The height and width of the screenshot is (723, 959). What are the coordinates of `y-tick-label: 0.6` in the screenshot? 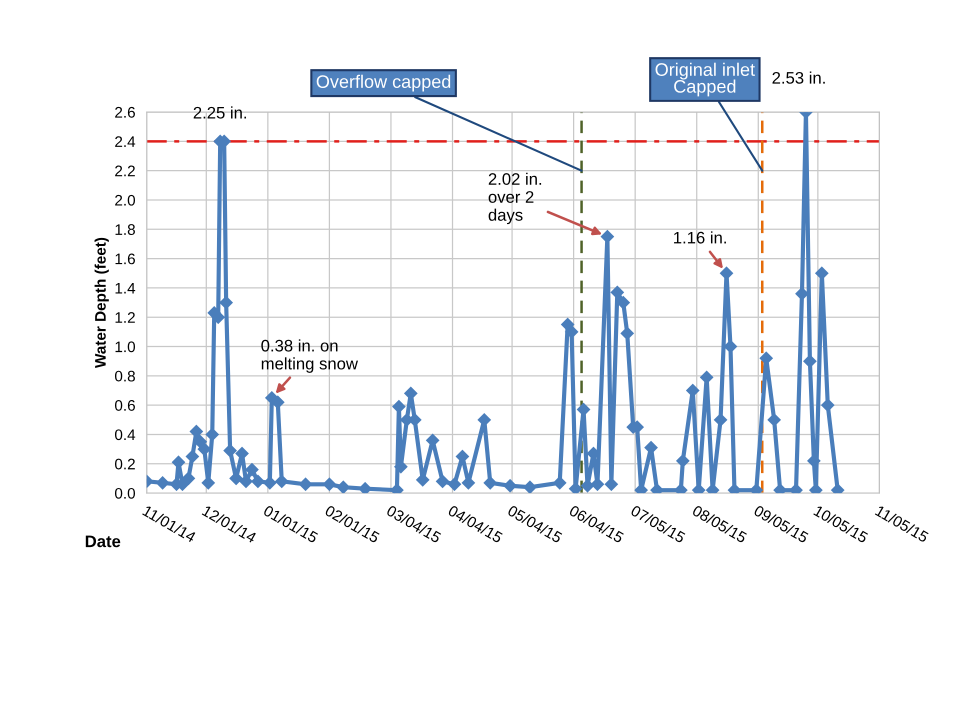 It's located at (124, 405).